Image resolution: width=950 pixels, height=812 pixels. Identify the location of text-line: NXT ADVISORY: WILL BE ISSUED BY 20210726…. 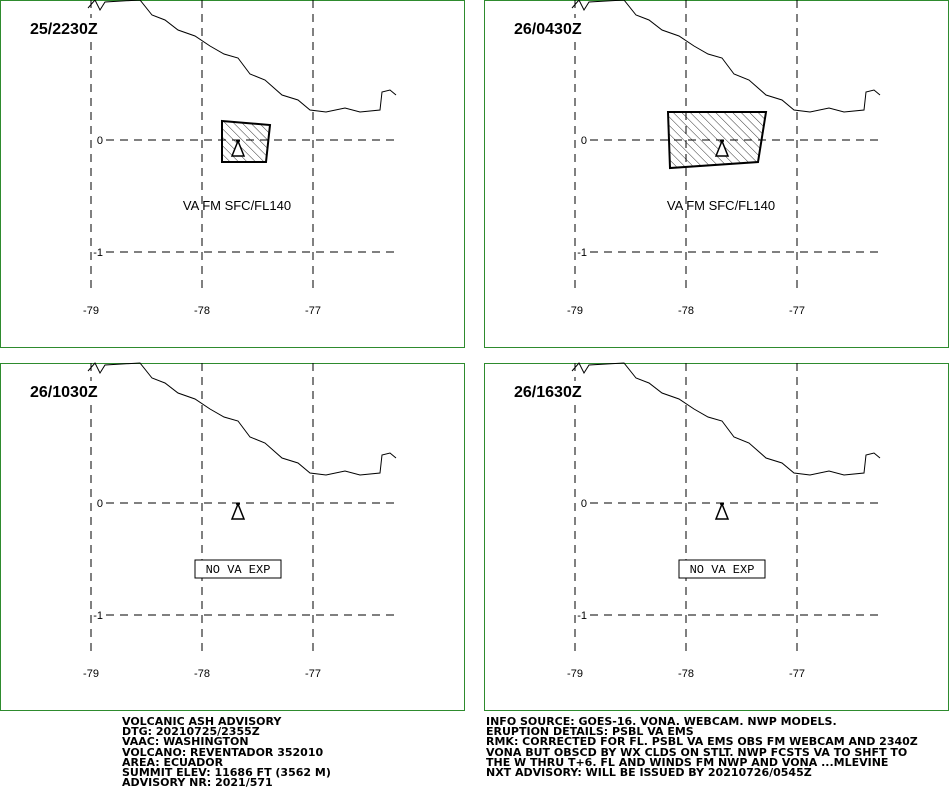
(649, 773).